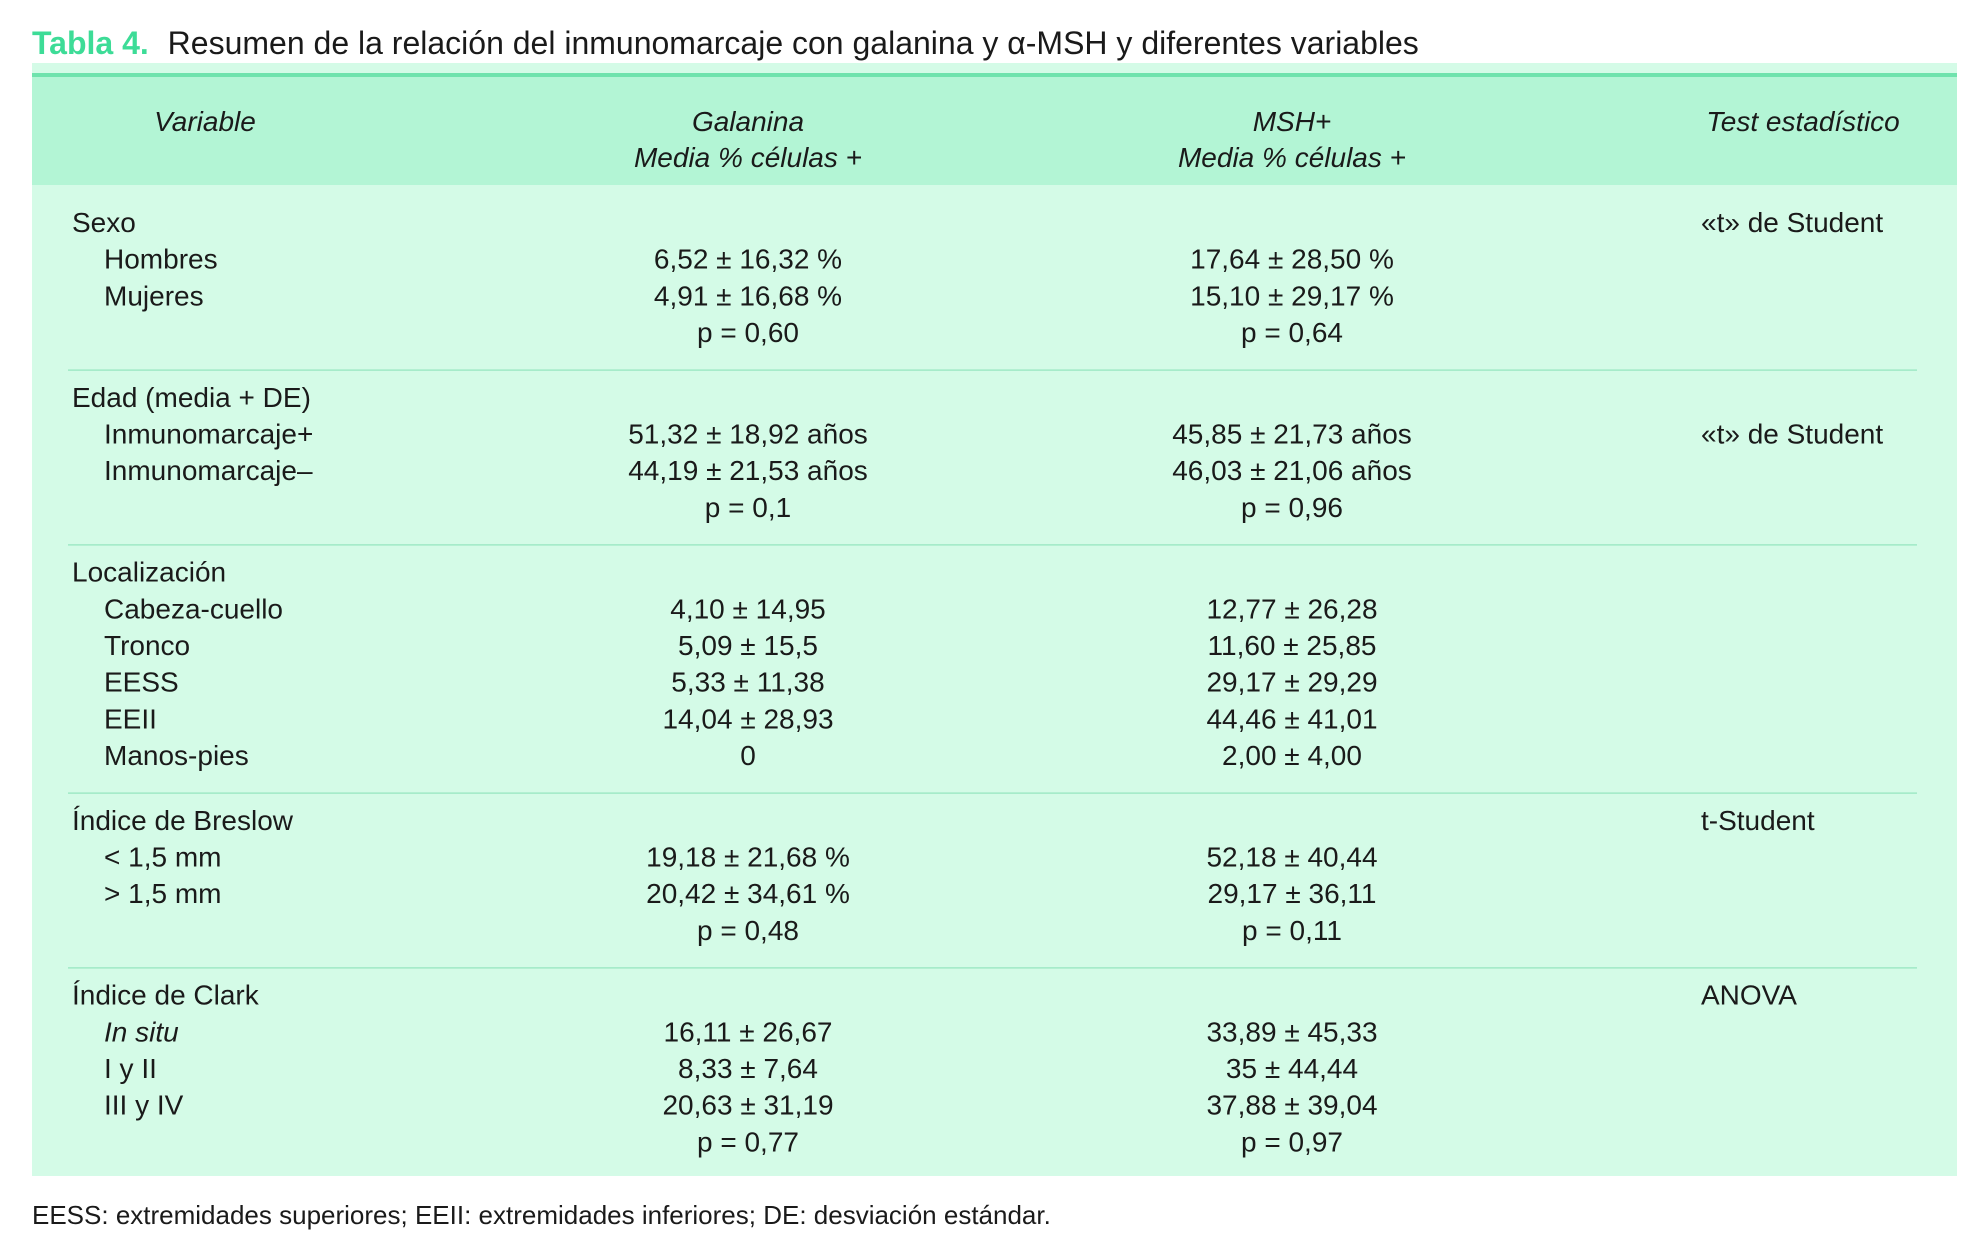 This screenshot has height=1239, width=1977. I want to click on row-label: Inmunomarcaje+, so click(208, 434).